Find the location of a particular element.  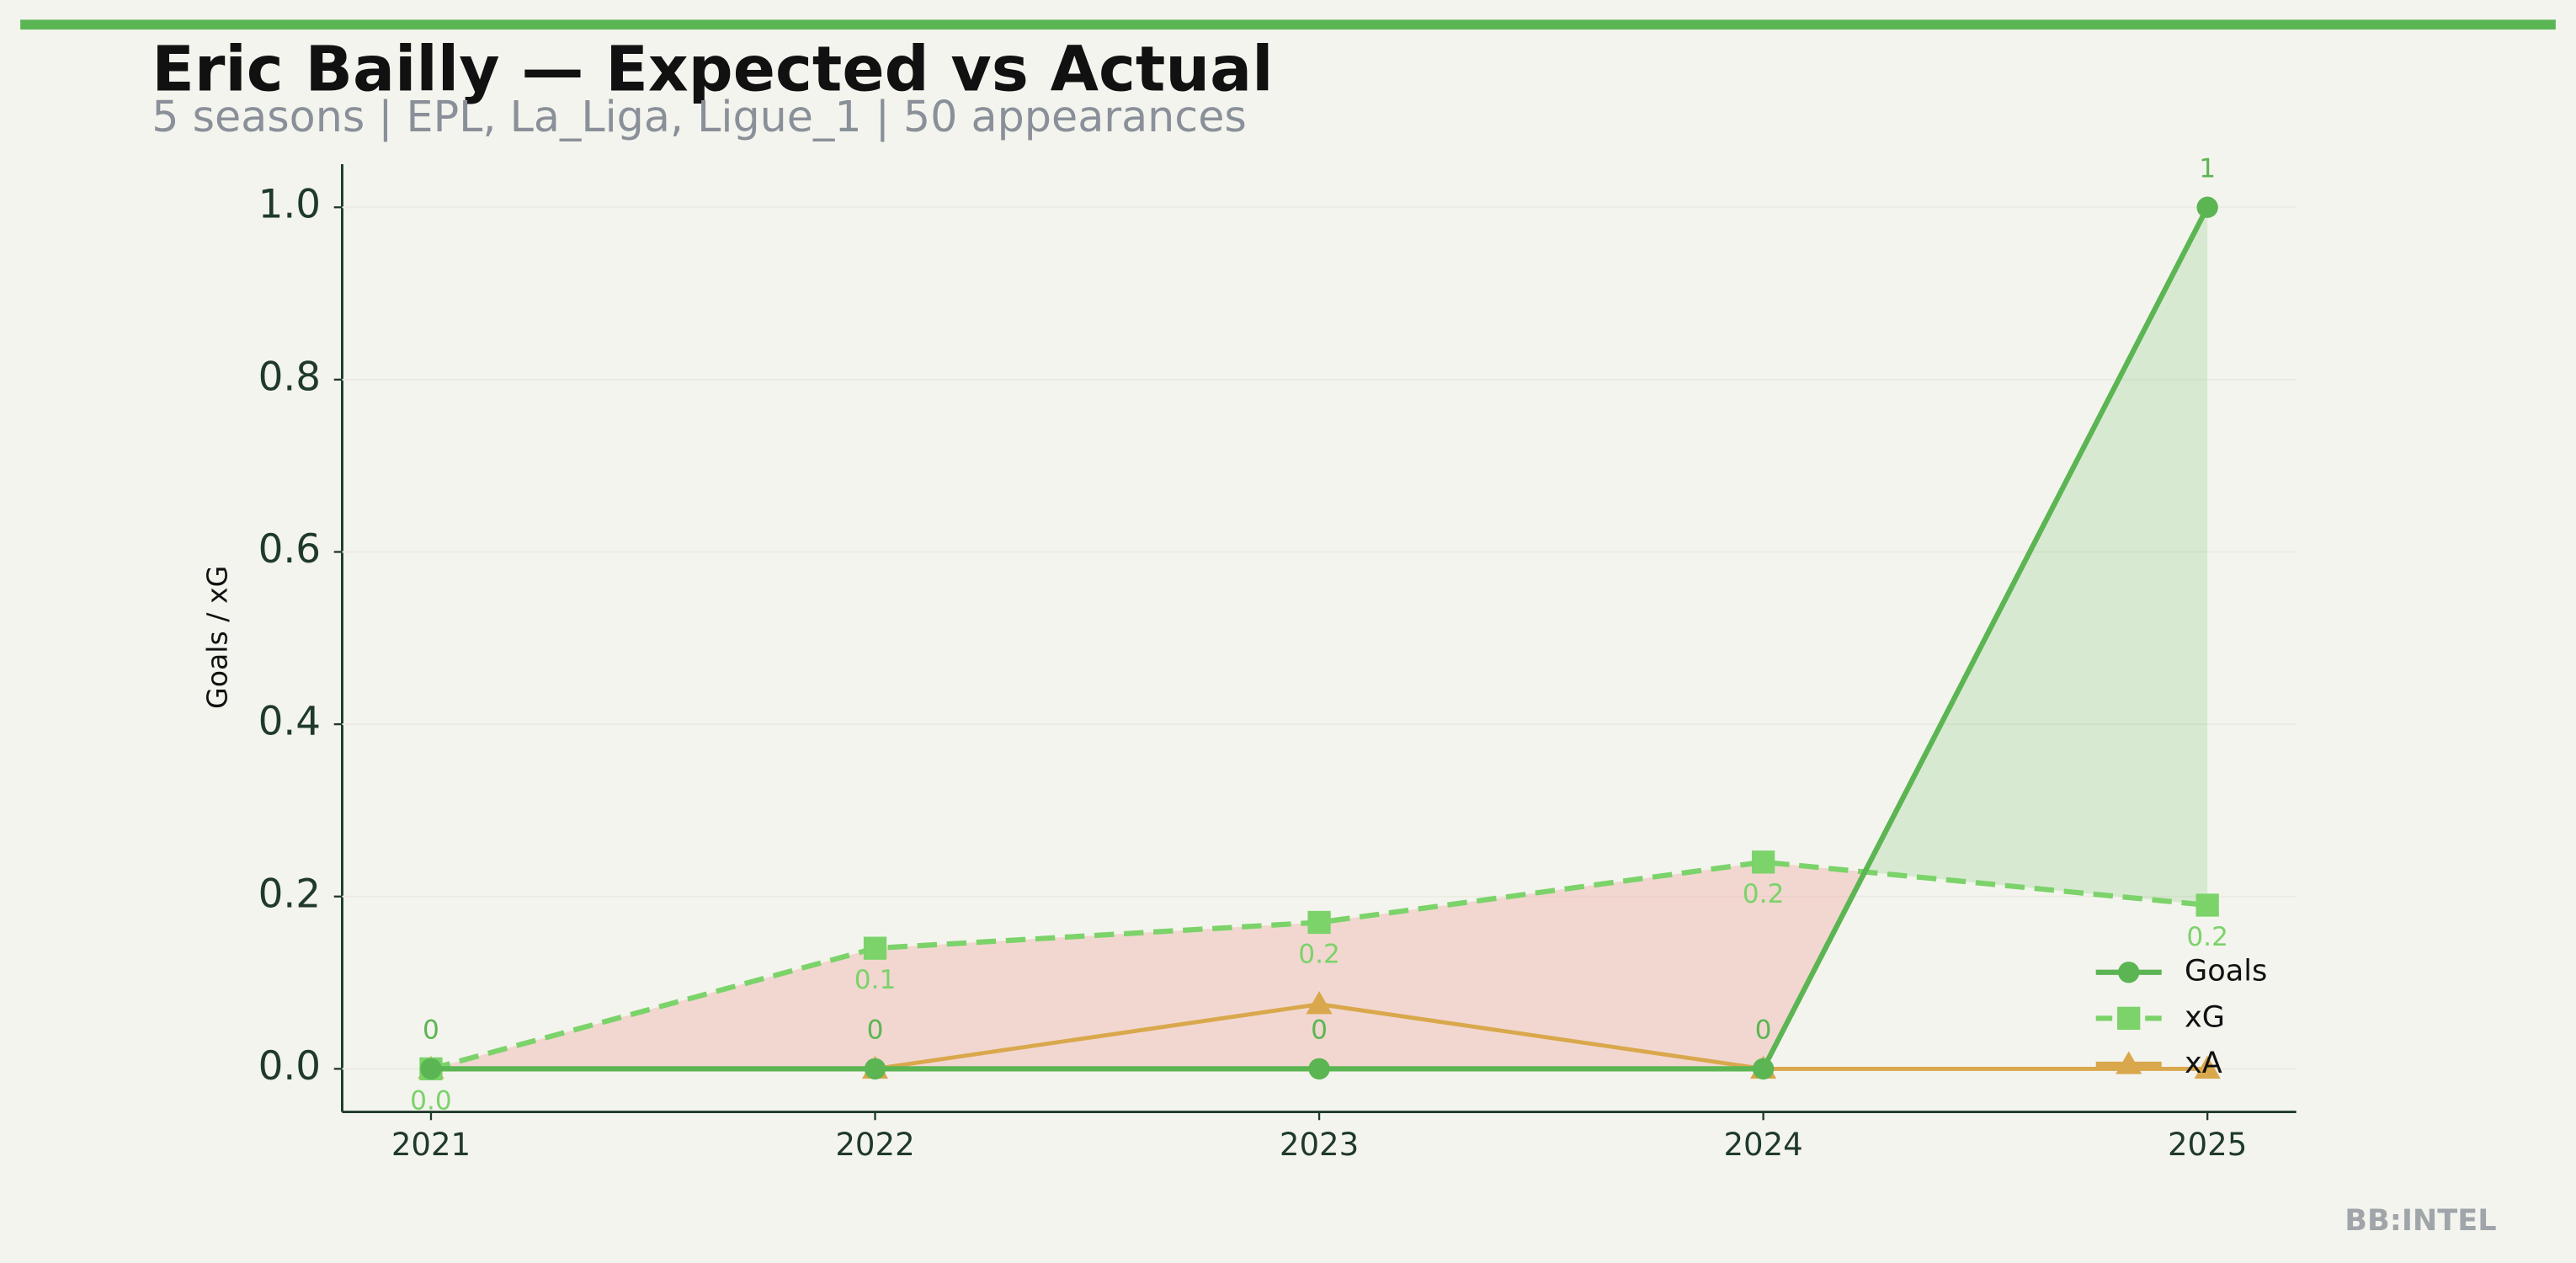

y-tick-label: 0.8 is located at coordinates (290, 377).